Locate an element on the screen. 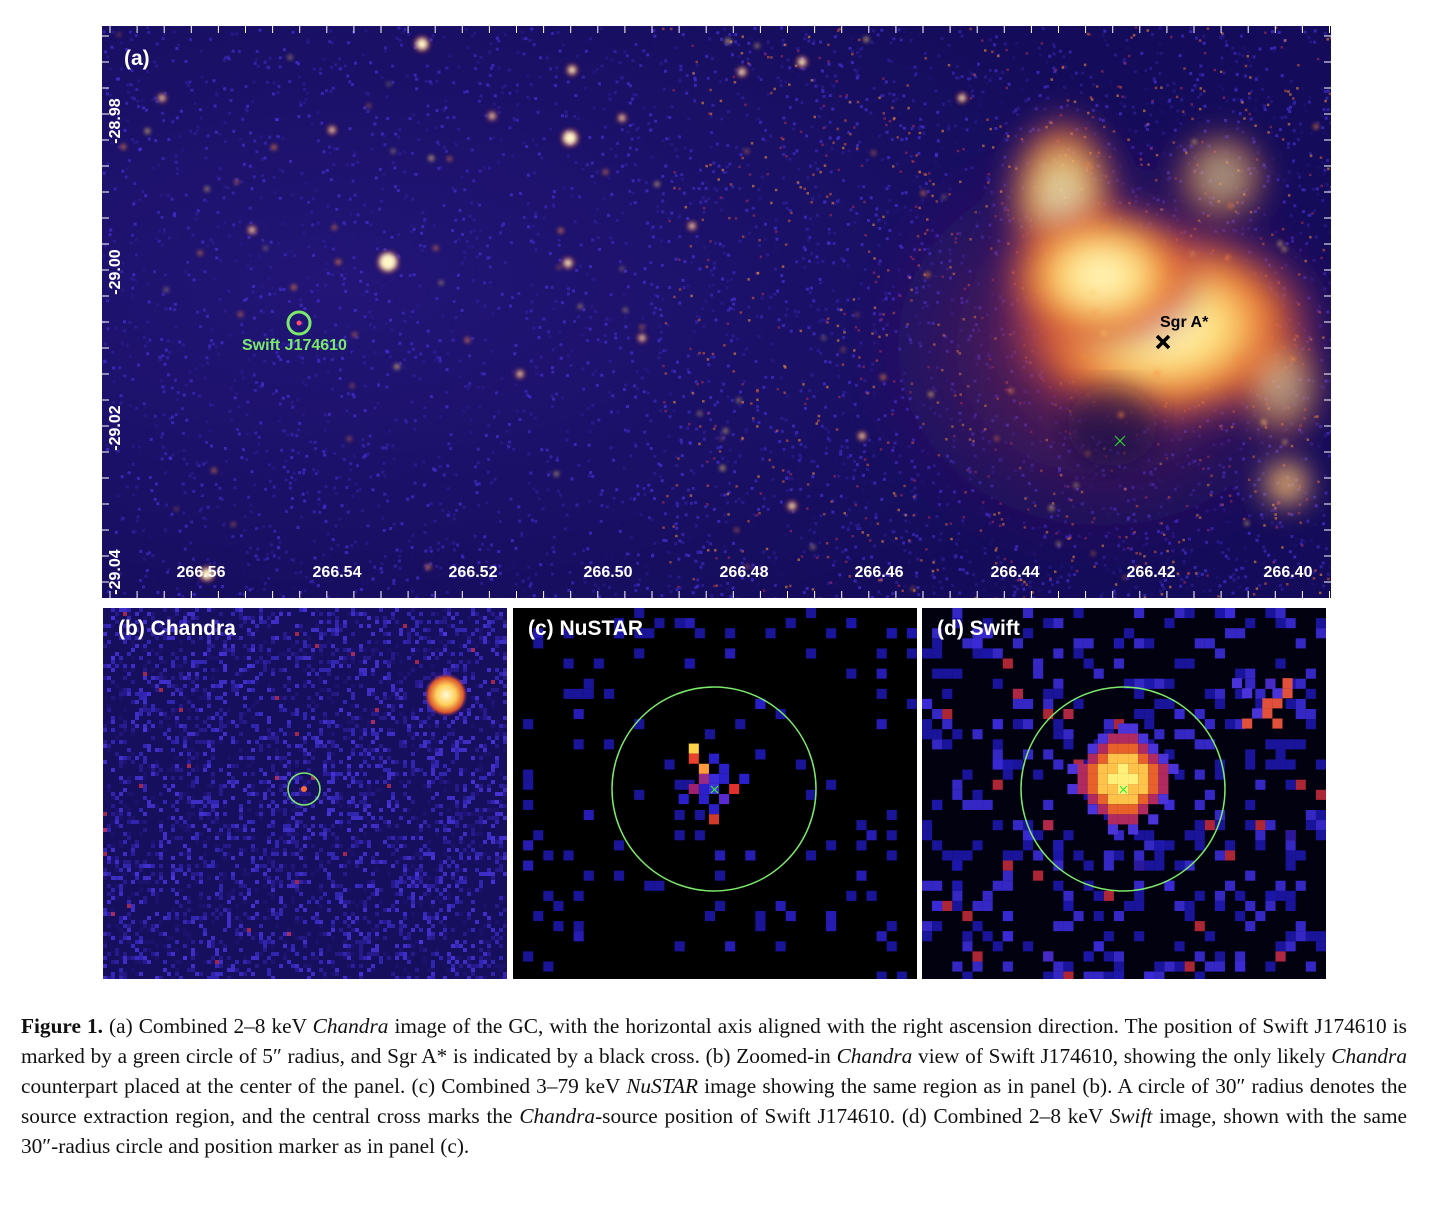  bright-star is located at coordinates (446, 695).